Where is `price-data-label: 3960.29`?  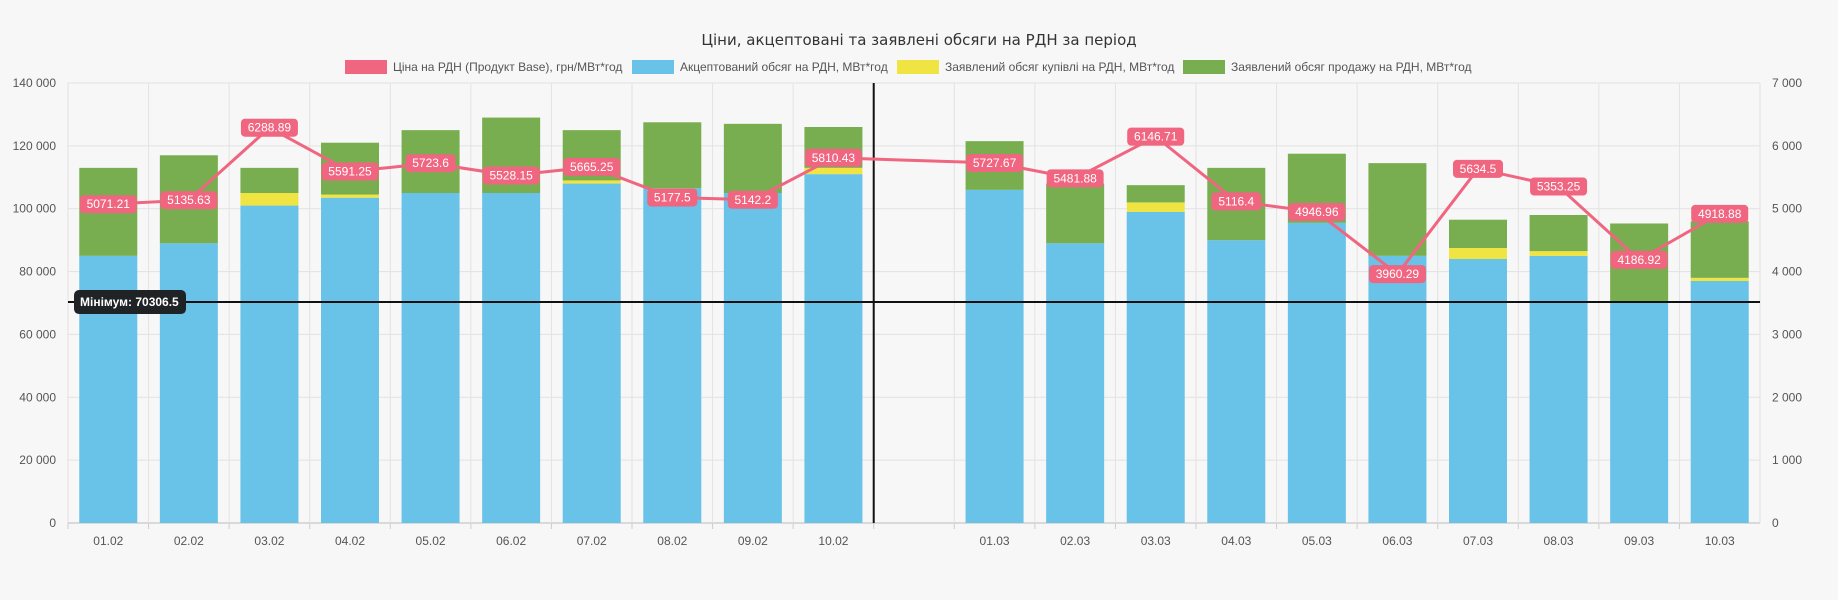 price-data-label: 3960.29 is located at coordinates (1398, 274).